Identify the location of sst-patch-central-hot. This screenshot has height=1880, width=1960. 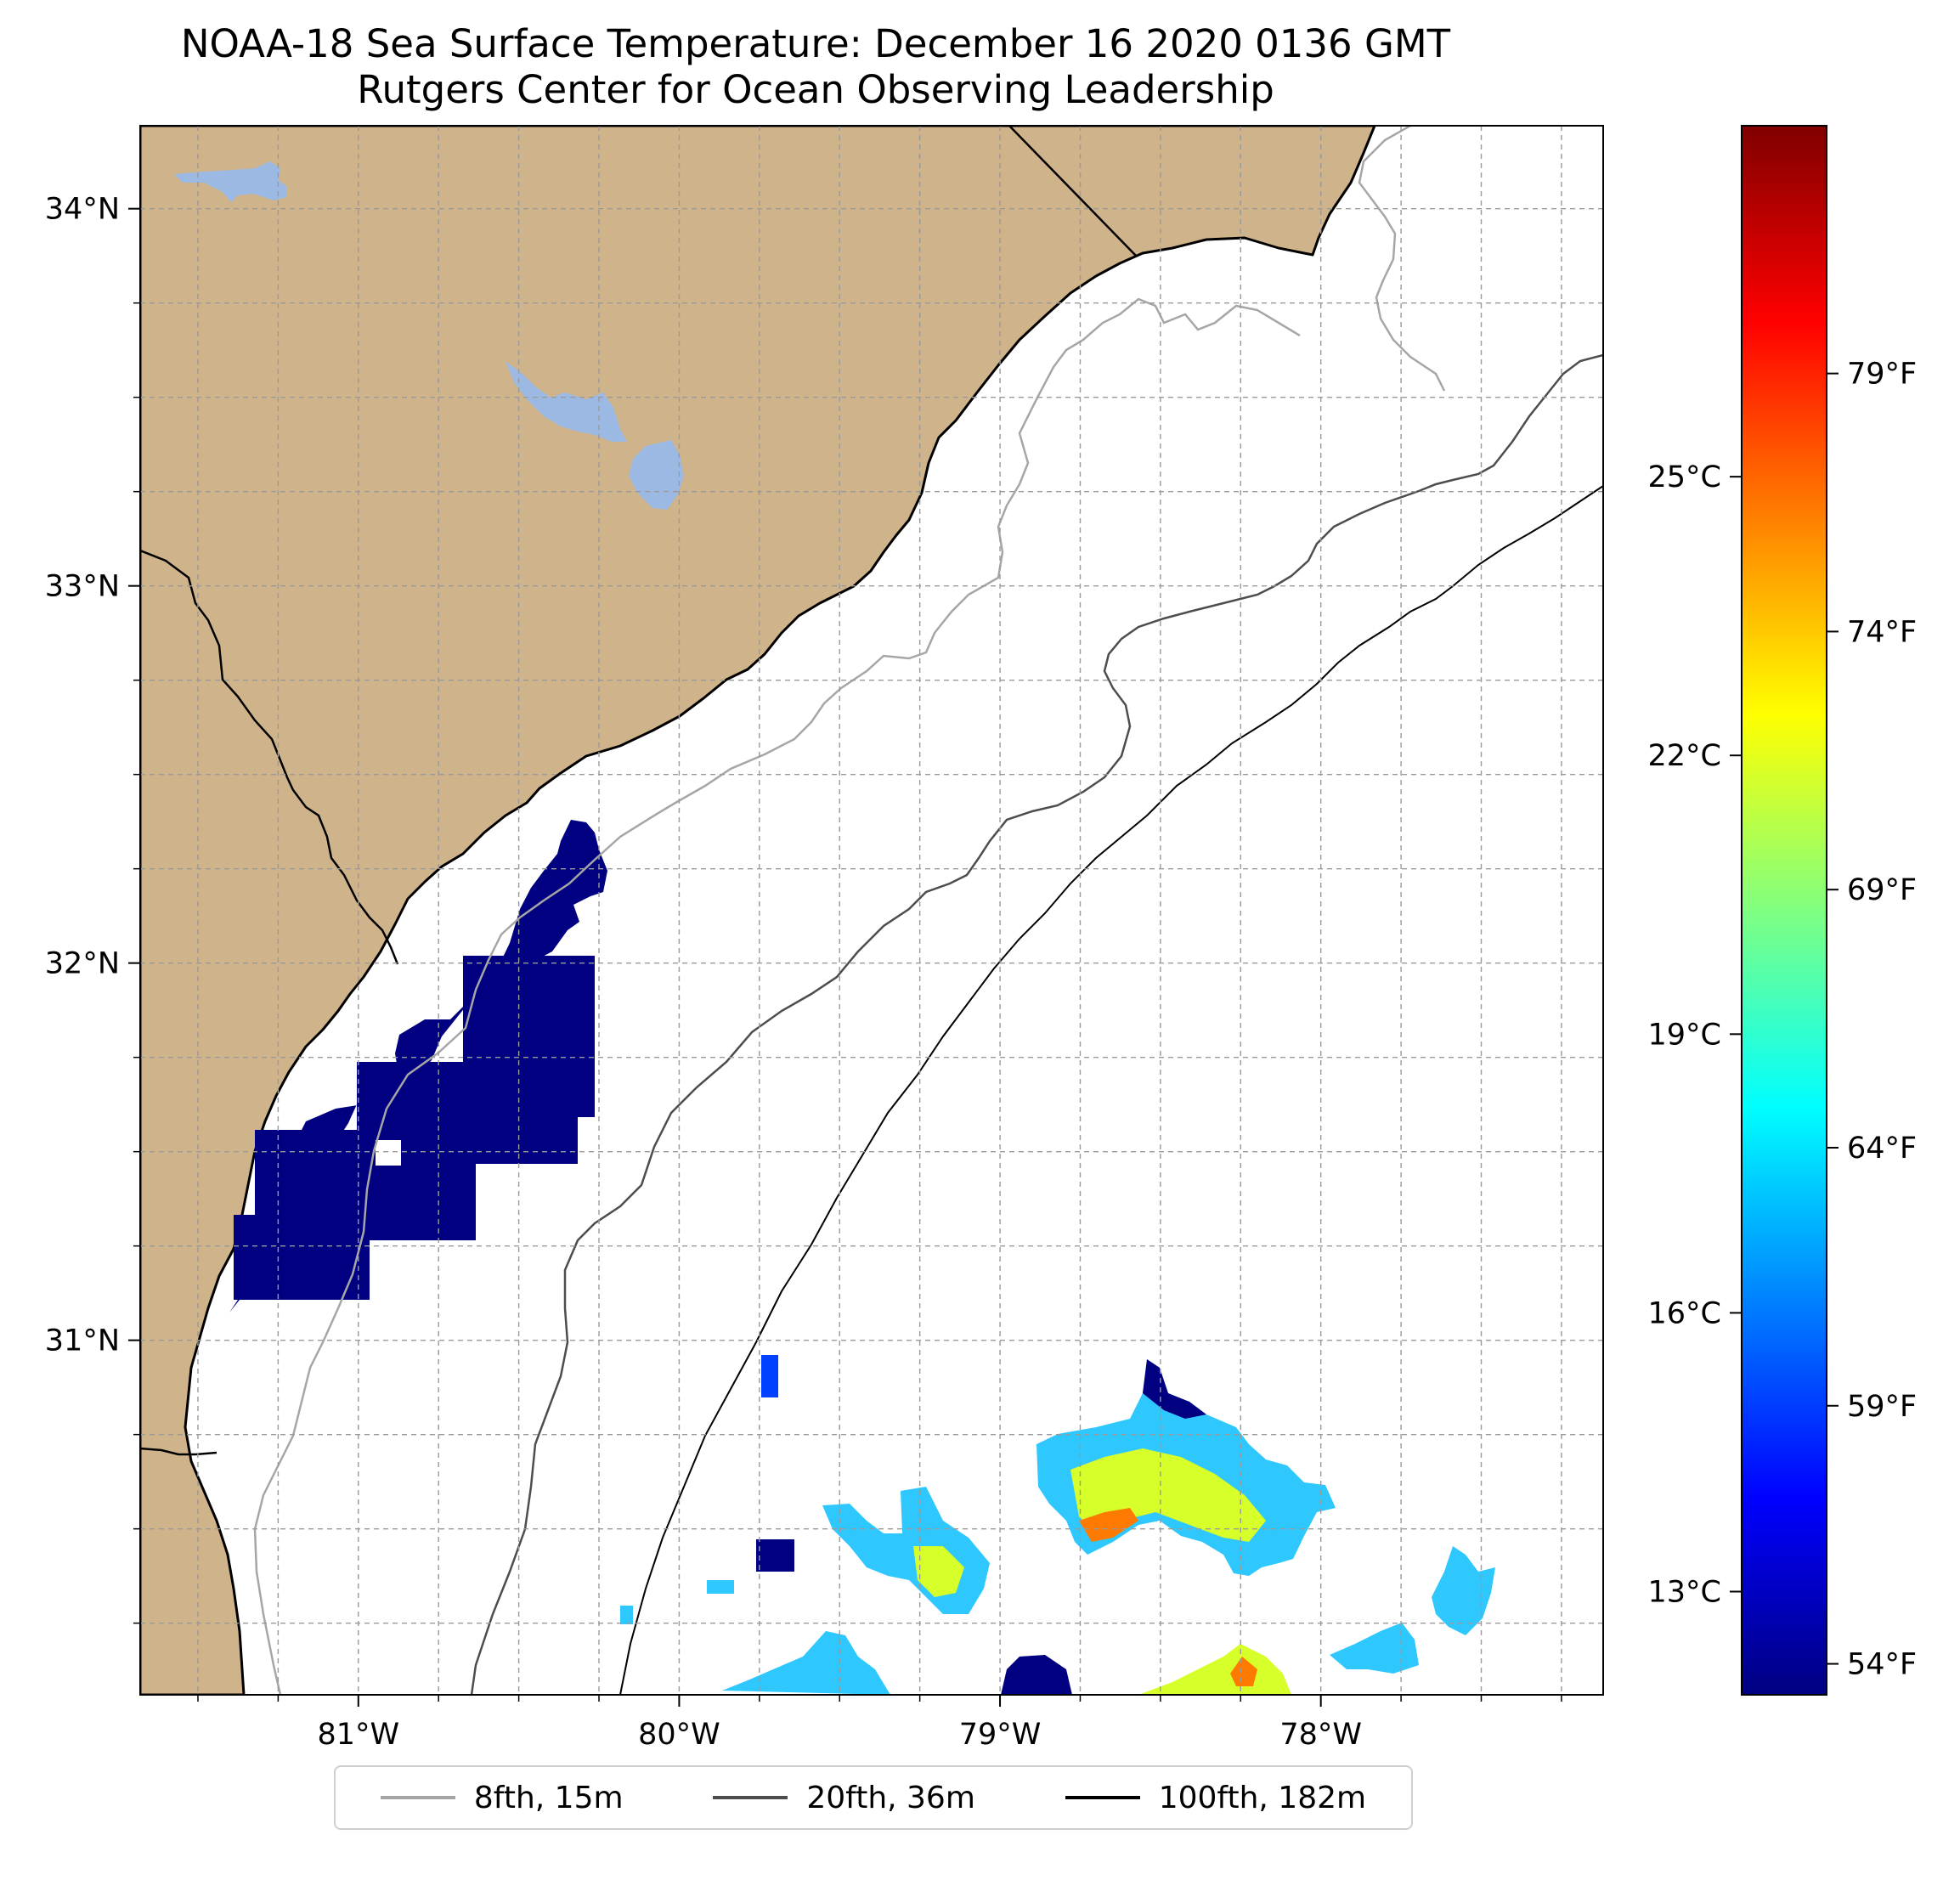
(1109, 1525).